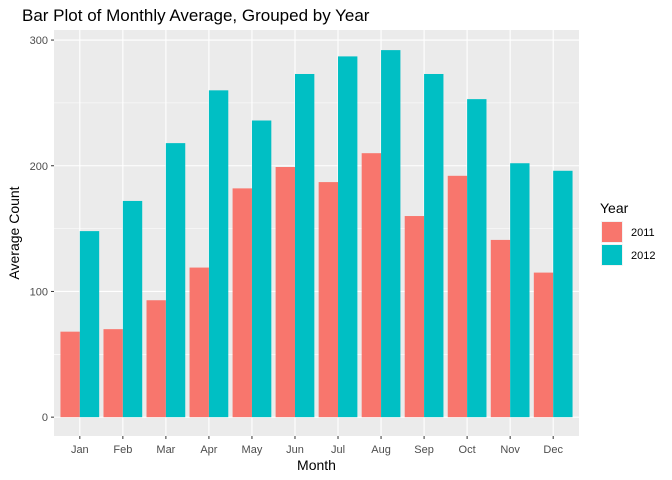 Image resolution: width=672 pixels, height=480 pixels. Describe the element at coordinates (317, 446) in the screenshot. I see `x-axis-ticks: Jan Feb Mar Apr May Jun Jul Aug Sep Oct Nov Dec` at that location.